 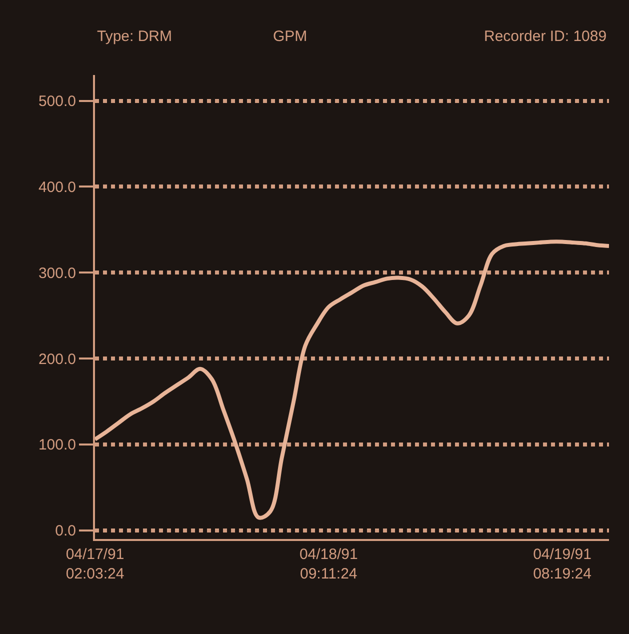 What do you see at coordinates (134, 36) in the screenshot?
I see `text: Type: DRM` at bounding box center [134, 36].